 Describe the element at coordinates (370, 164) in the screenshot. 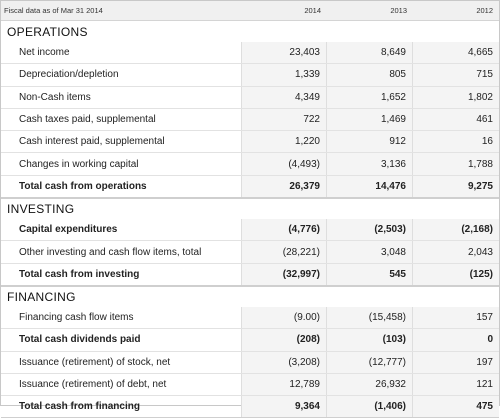

I see `row-value: 3,136` at that location.